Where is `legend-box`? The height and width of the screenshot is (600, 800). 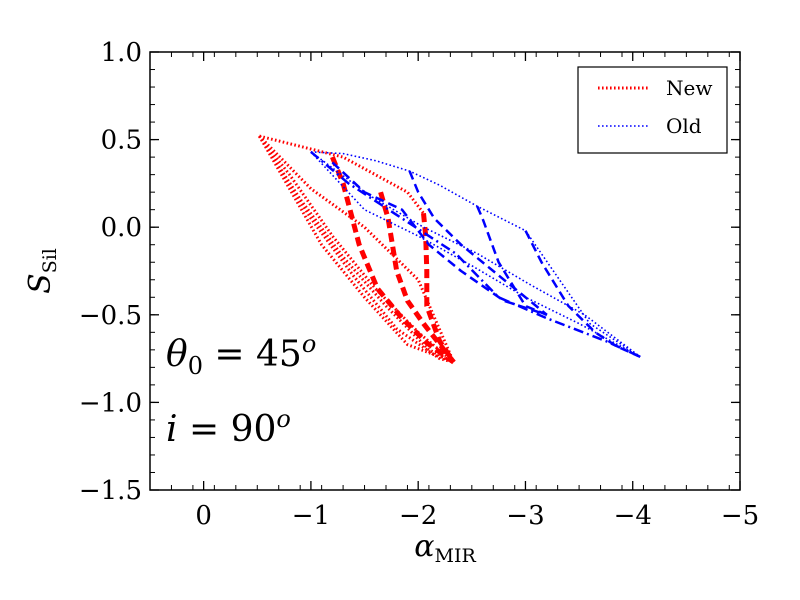 legend-box is located at coordinates (652, 110).